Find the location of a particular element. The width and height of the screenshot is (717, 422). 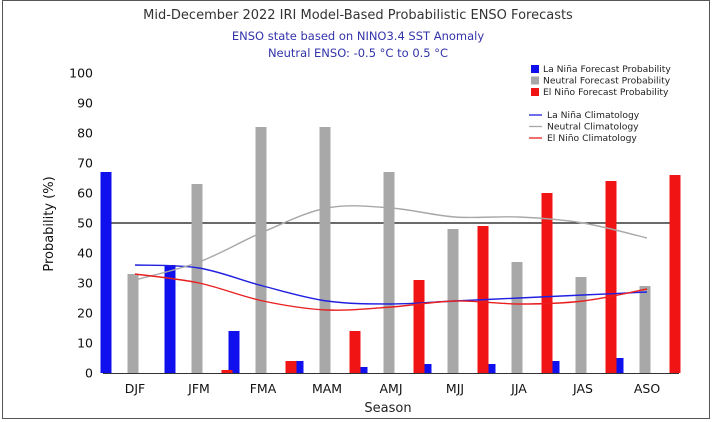

x-axis-label: Season is located at coordinates (387, 408).